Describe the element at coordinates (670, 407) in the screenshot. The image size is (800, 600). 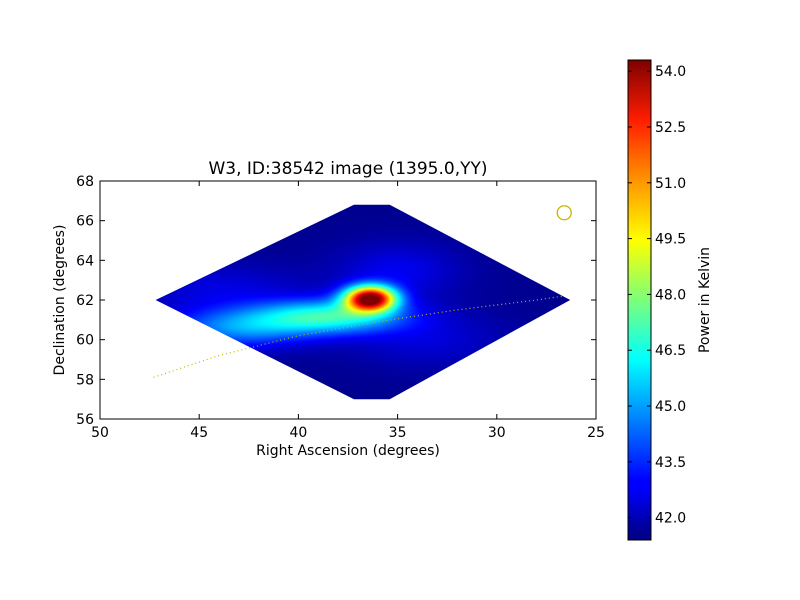
I see `colorbar-tick-label: 45.0` at that location.